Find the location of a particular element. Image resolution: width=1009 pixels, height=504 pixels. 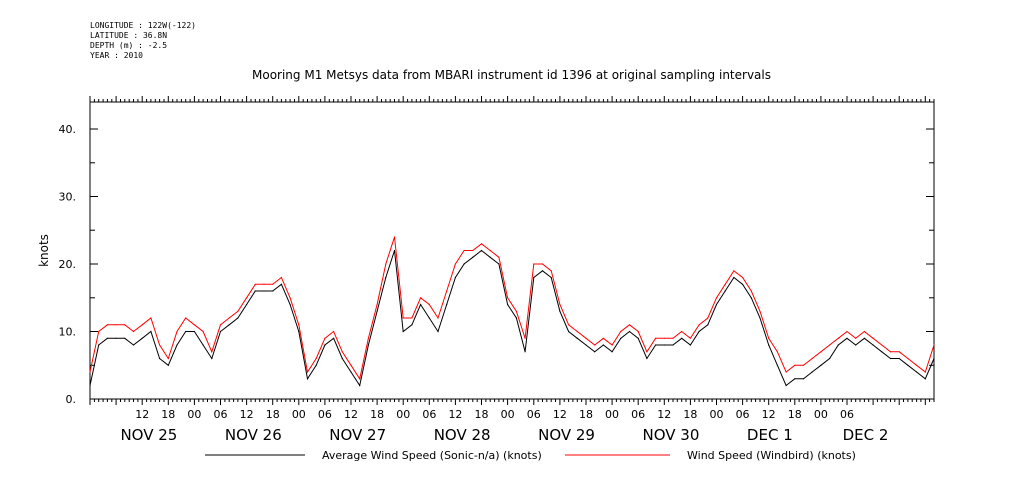

y-tick-label: 30. is located at coordinates (68, 197).